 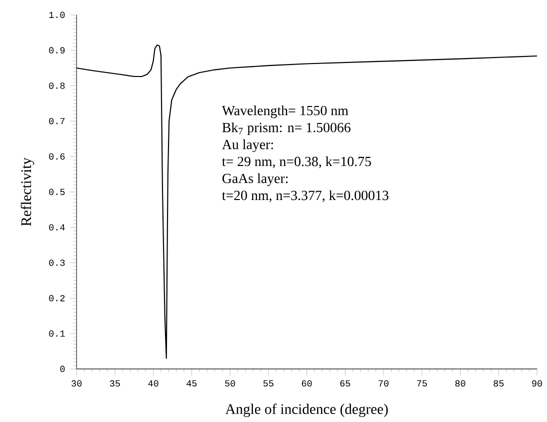 I want to click on y-tick-label: 0, so click(x=62, y=369).